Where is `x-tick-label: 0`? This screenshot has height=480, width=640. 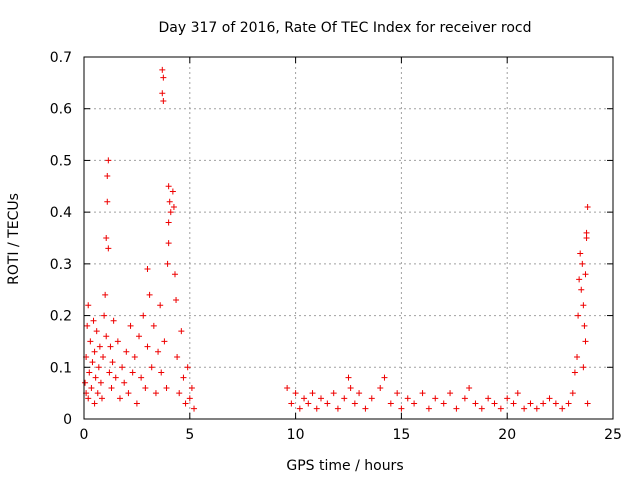
x-tick-label: 0 is located at coordinates (84, 435).